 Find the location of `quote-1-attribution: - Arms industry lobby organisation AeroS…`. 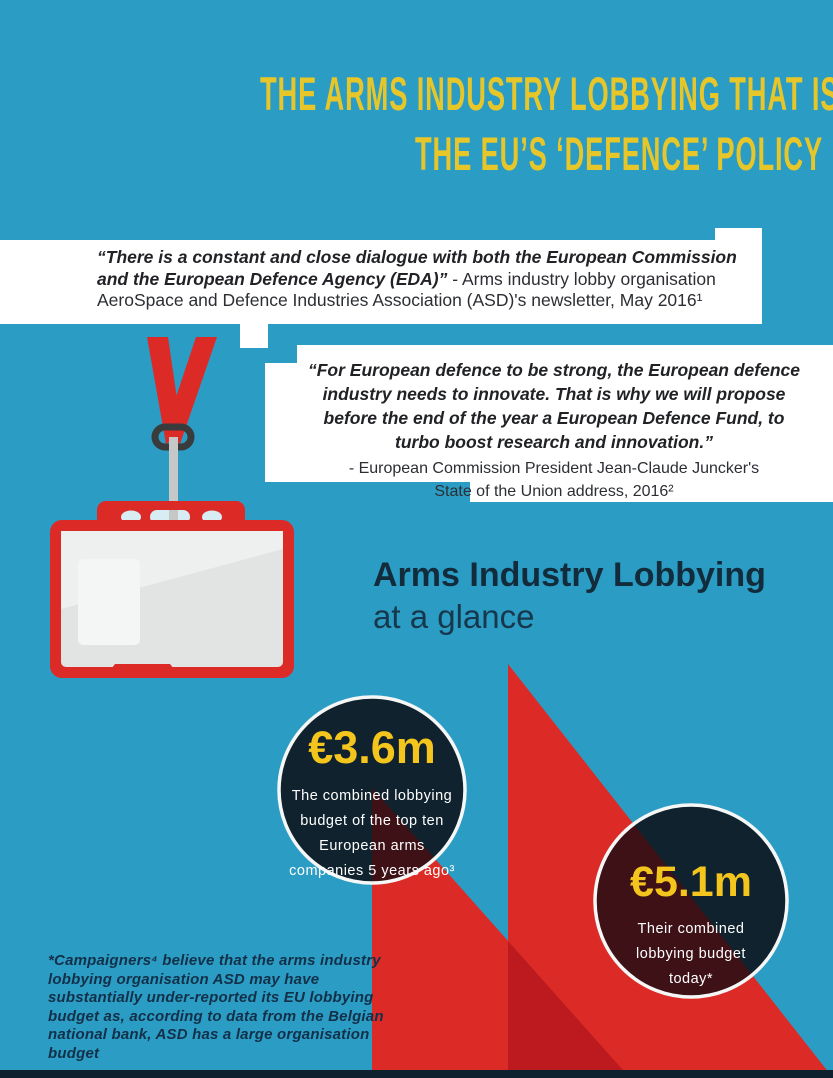

quote-1-attribution: - Arms industry lobby organisation AeroS… is located at coordinates (406, 289).